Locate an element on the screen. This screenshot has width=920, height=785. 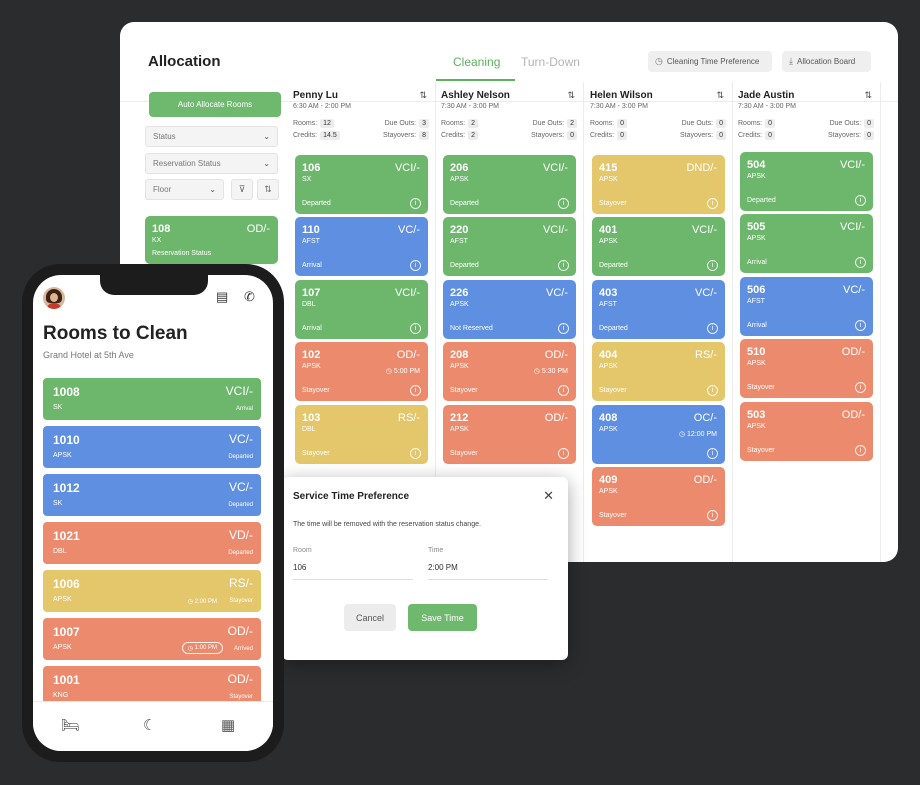
tab-turn-down: Turn-Down is located at coordinates (550, 62).